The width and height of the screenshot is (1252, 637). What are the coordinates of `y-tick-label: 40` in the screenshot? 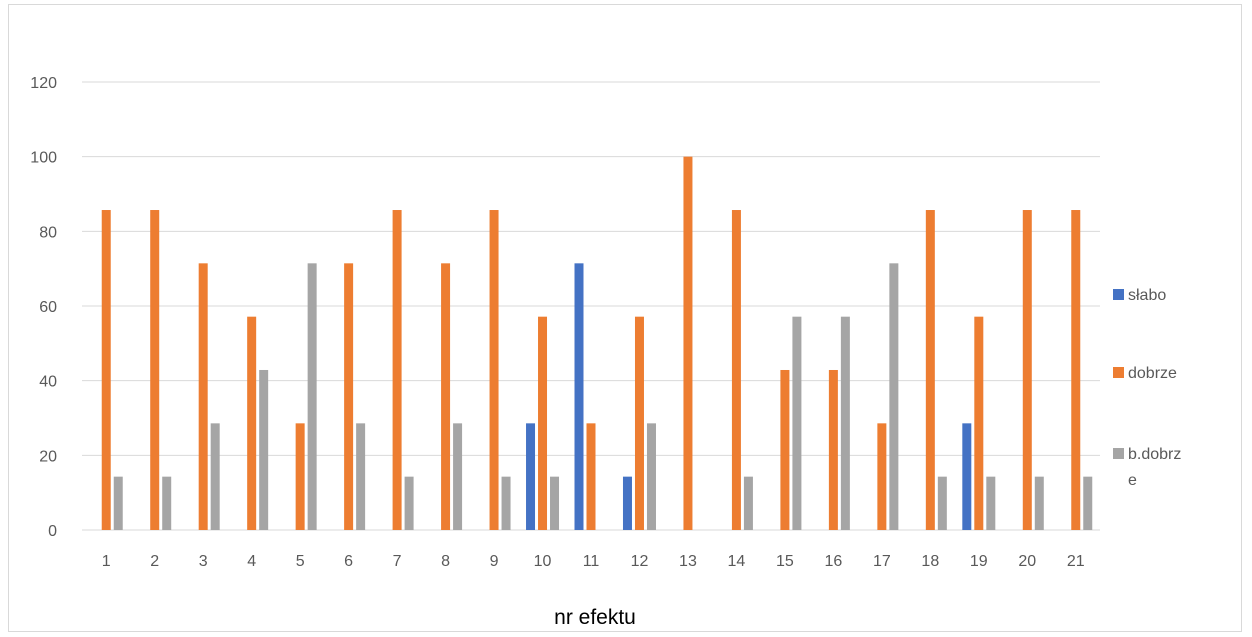 It's located at (48, 382).